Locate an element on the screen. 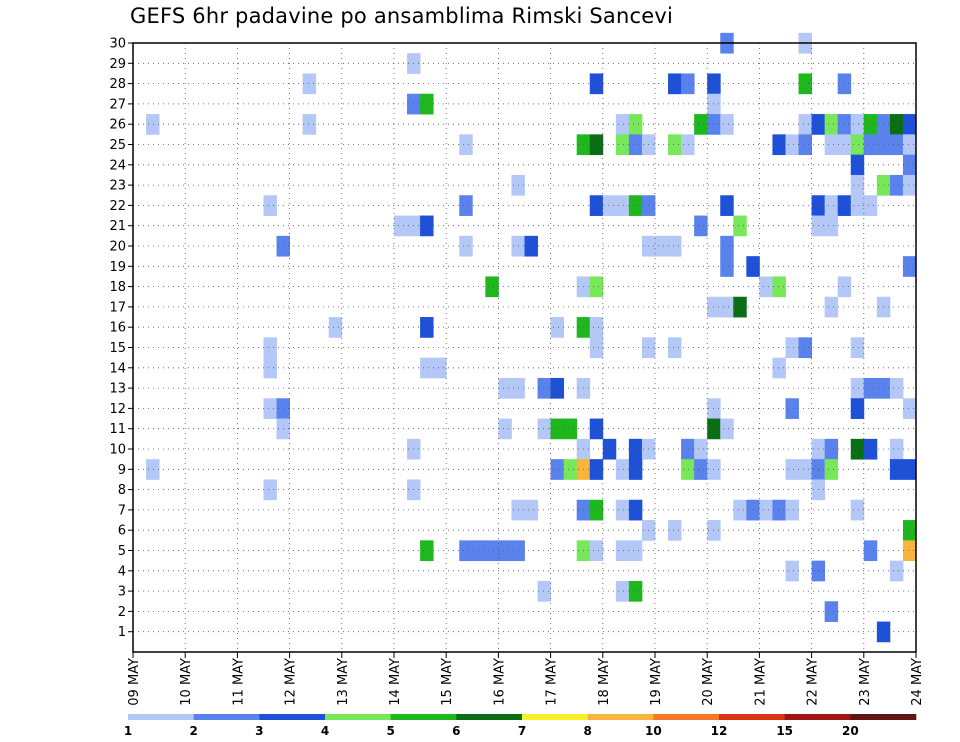 The image size is (960, 742). legend-label: 15 is located at coordinates (784, 731).